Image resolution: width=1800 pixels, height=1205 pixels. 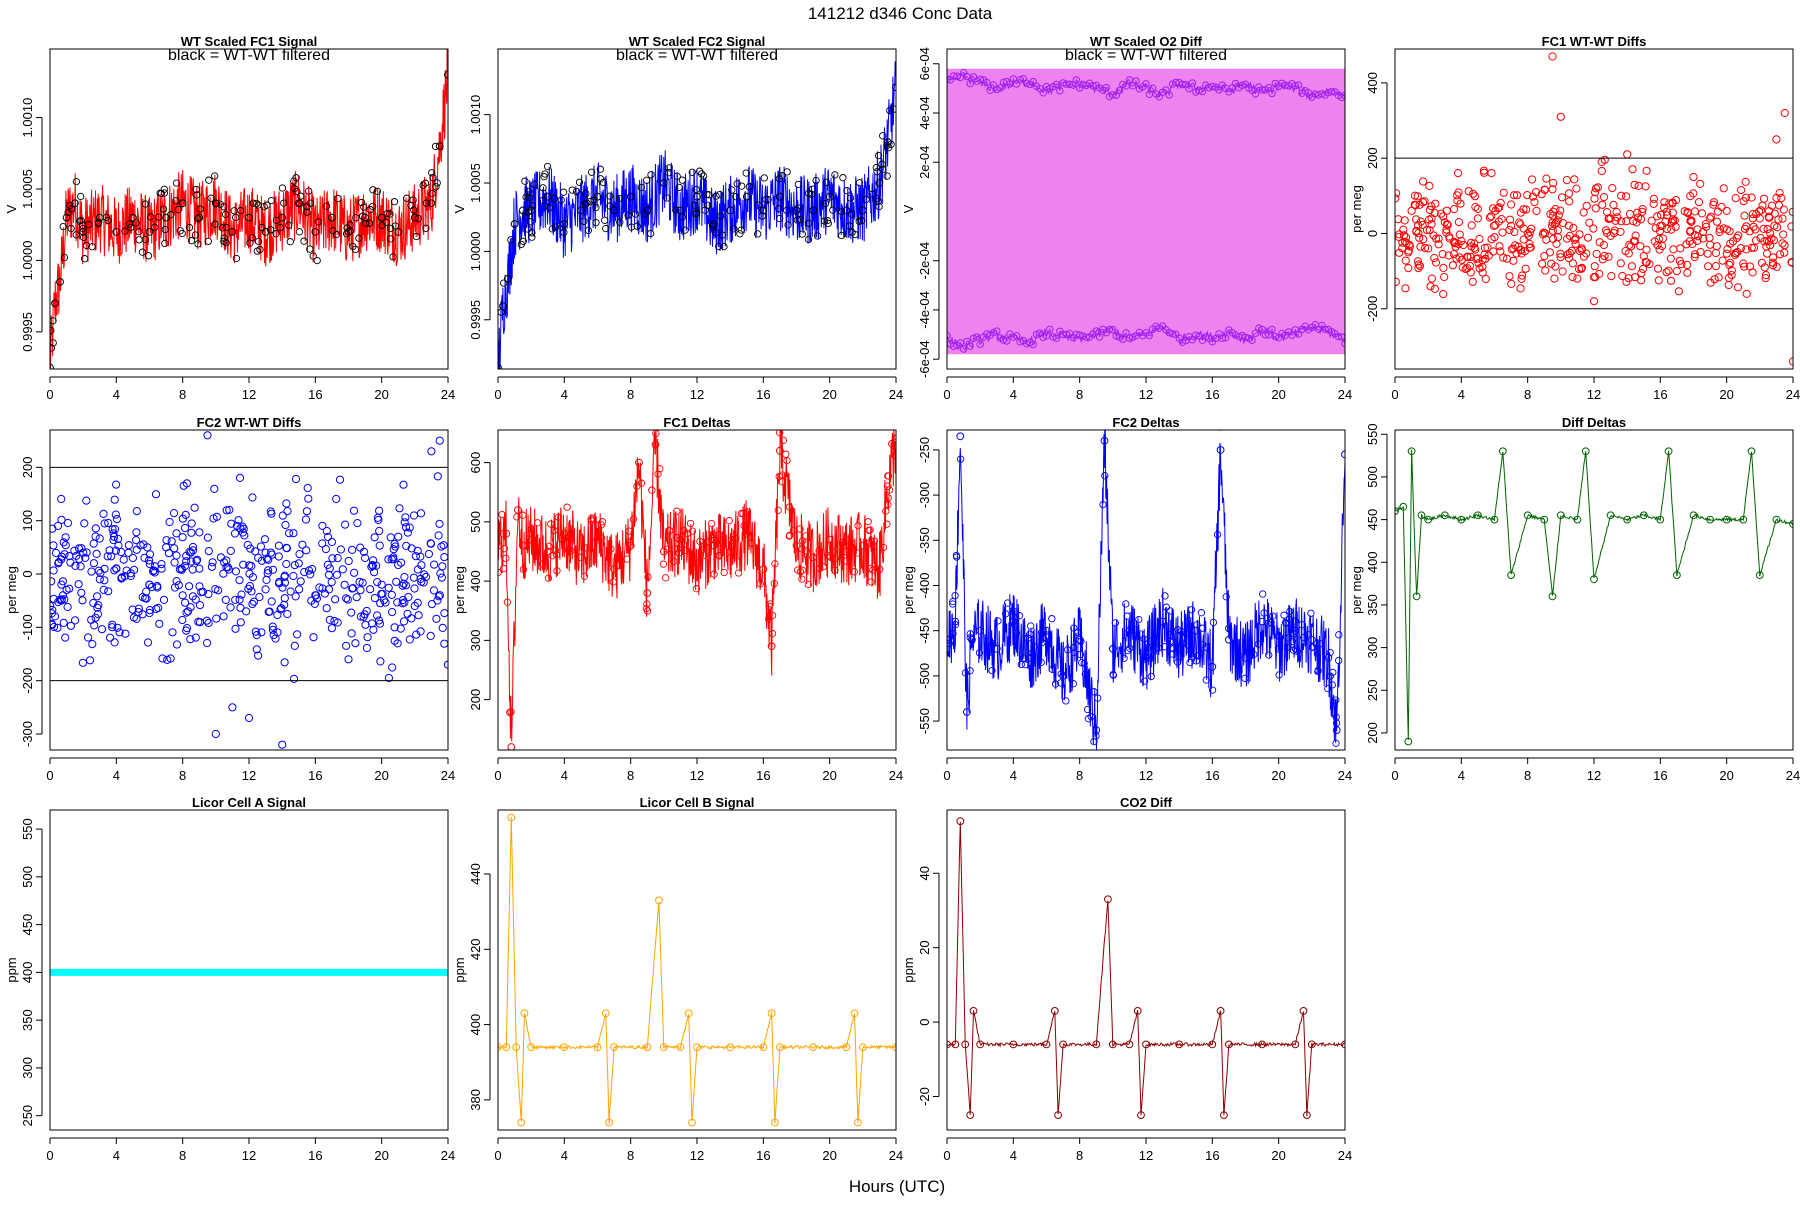 What do you see at coordinates (697, 590) in the screenshot?
I see `plot-area` at bounding box center [697, 590].